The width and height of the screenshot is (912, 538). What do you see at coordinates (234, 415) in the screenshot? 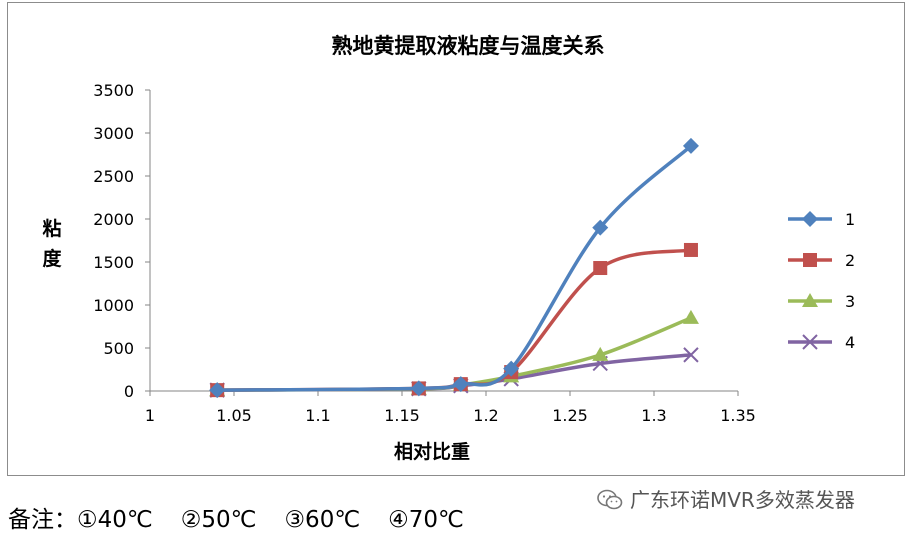
I see `x-tick-label: 1.05` at bounding box center [234, 415].